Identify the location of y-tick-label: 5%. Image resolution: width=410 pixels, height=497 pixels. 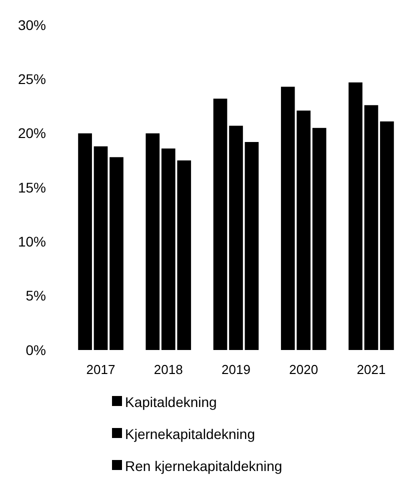
(36, 296).